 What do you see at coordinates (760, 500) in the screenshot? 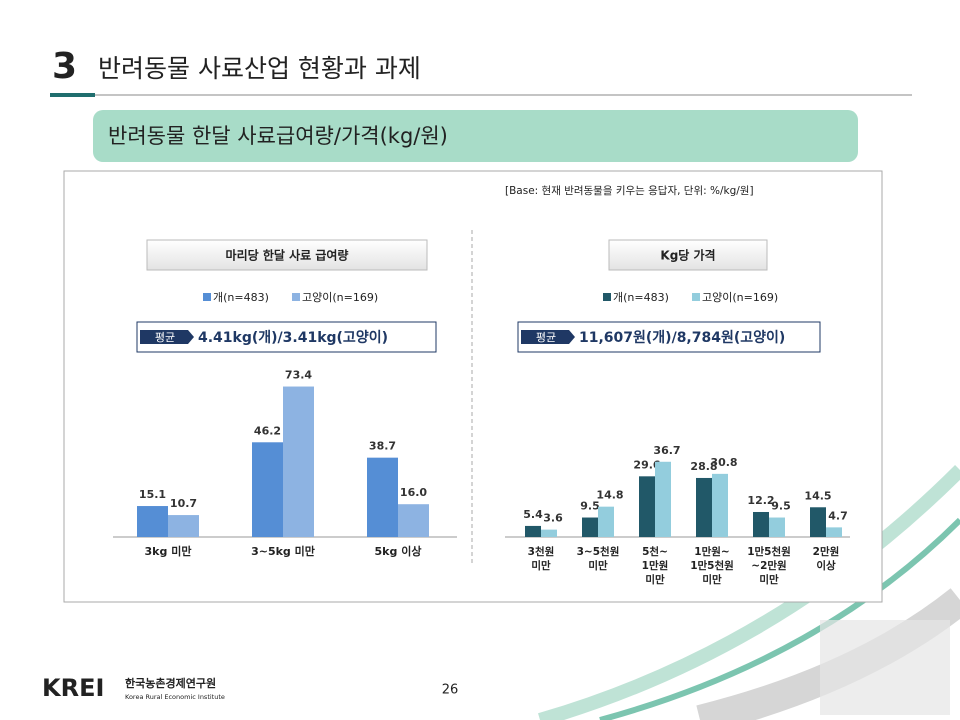
I see `value-label: 12.2` at bounding box center [760, 500].